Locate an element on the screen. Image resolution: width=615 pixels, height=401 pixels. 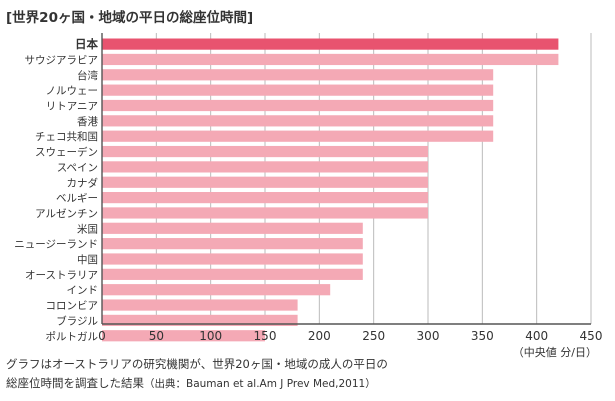
x-tick-label: 400 is located at coordinates (536, 336).